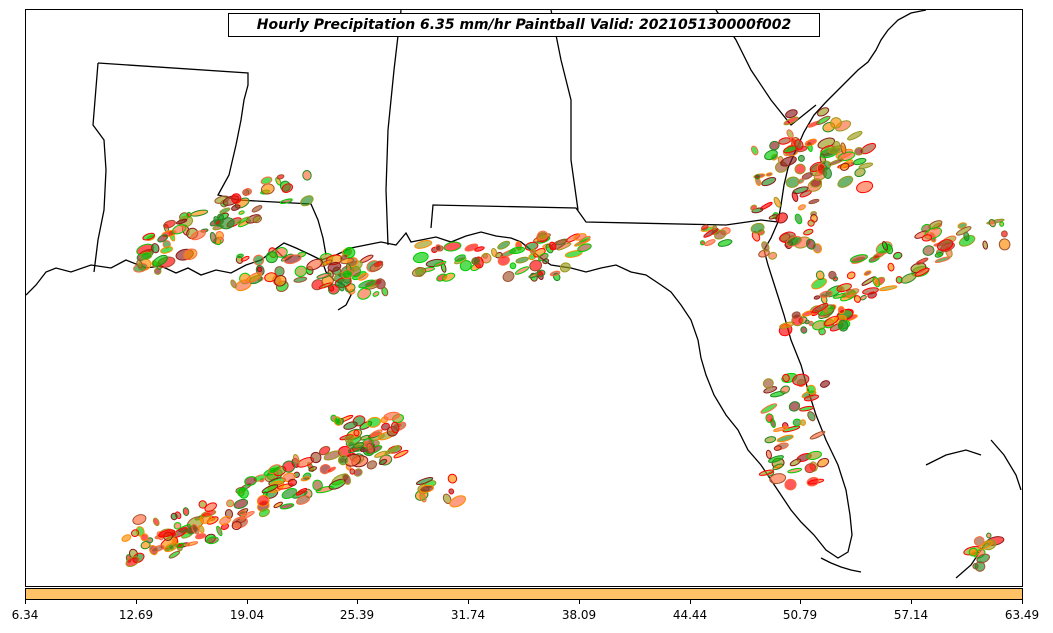  Describe the element at coordinates (604, 216) in the screenshot. I see `border-al-fl` at that location.